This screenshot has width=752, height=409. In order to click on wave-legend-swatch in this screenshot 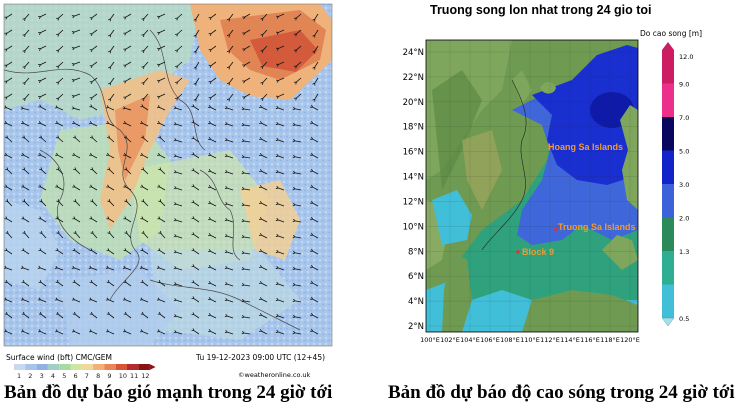, I will do `click(668, 201)`.